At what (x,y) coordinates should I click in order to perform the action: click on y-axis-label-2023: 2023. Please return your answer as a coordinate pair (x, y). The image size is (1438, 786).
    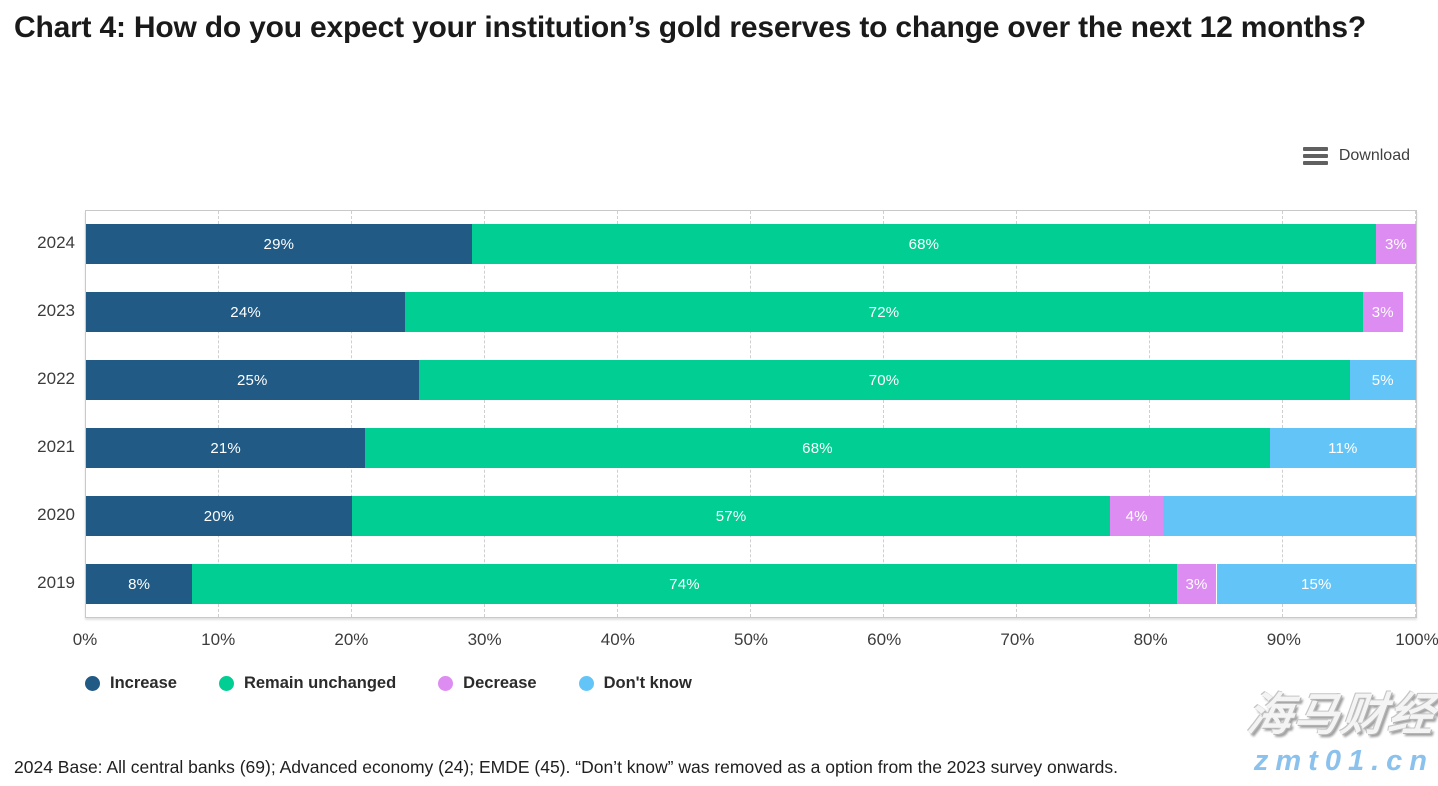
    Looking at the image, I should click on (56, 310).